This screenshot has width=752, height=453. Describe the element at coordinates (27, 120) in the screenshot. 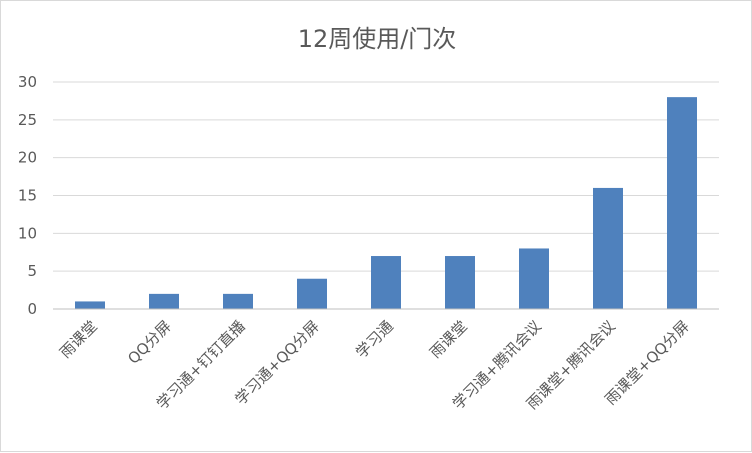

I see `y-tick-label: 25` at that location.